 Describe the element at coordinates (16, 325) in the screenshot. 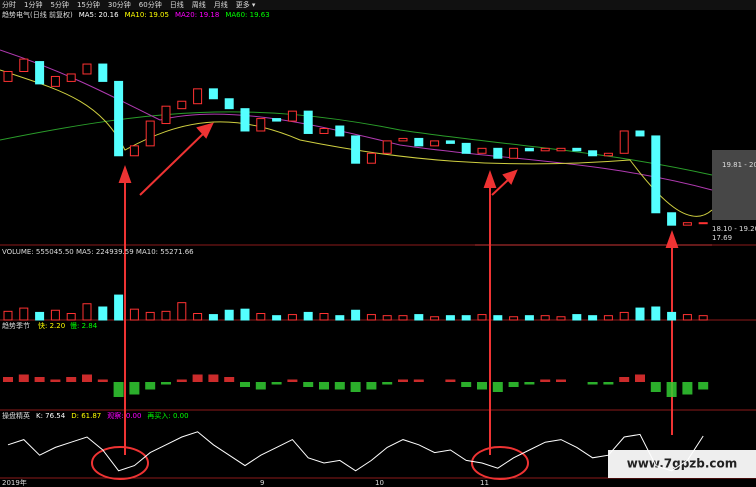

I see `trend-title: 趋势季节` at that location.